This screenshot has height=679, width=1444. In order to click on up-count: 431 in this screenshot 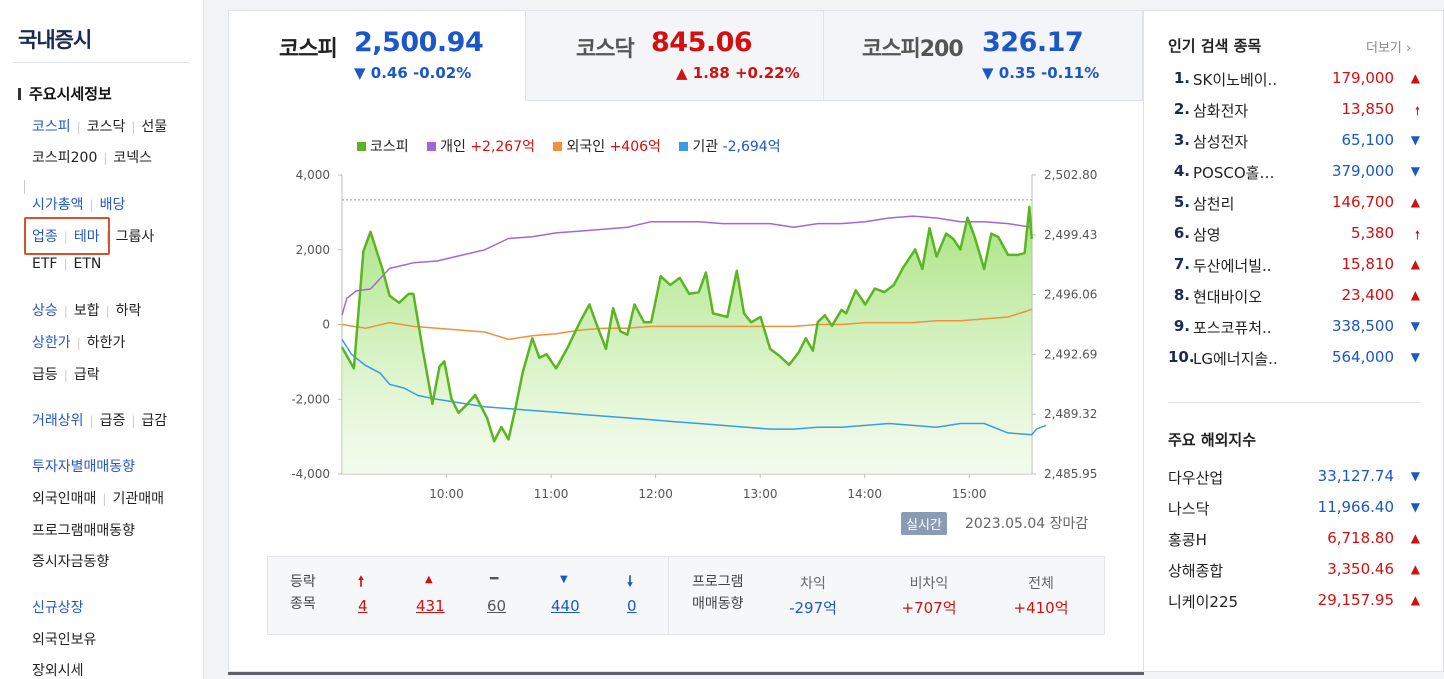, I will do `click(430, 606)`.